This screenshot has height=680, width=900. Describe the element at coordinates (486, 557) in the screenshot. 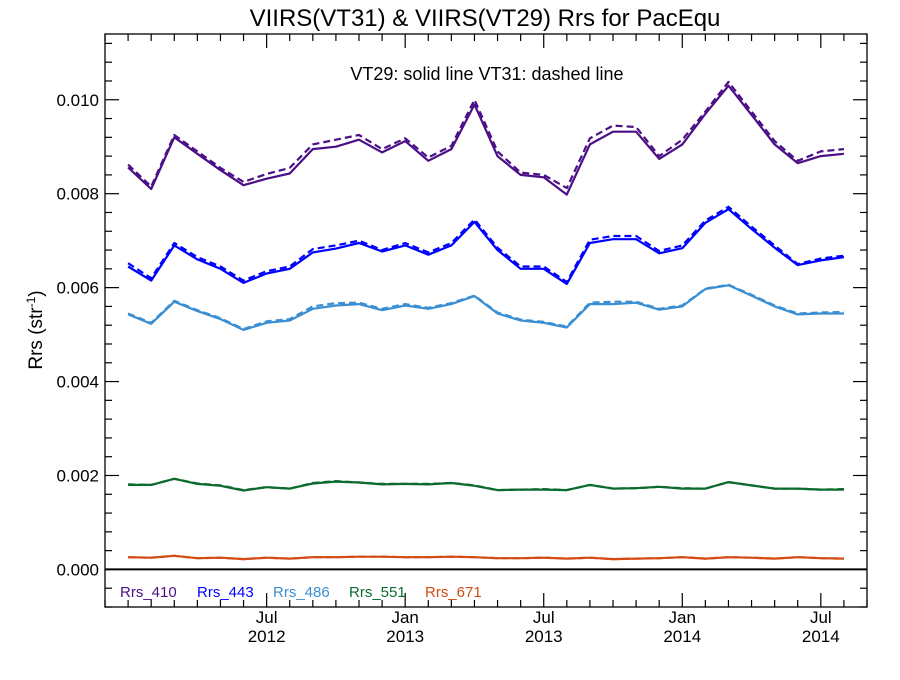

I see `series-line-rrs-671-vt31` at that location.